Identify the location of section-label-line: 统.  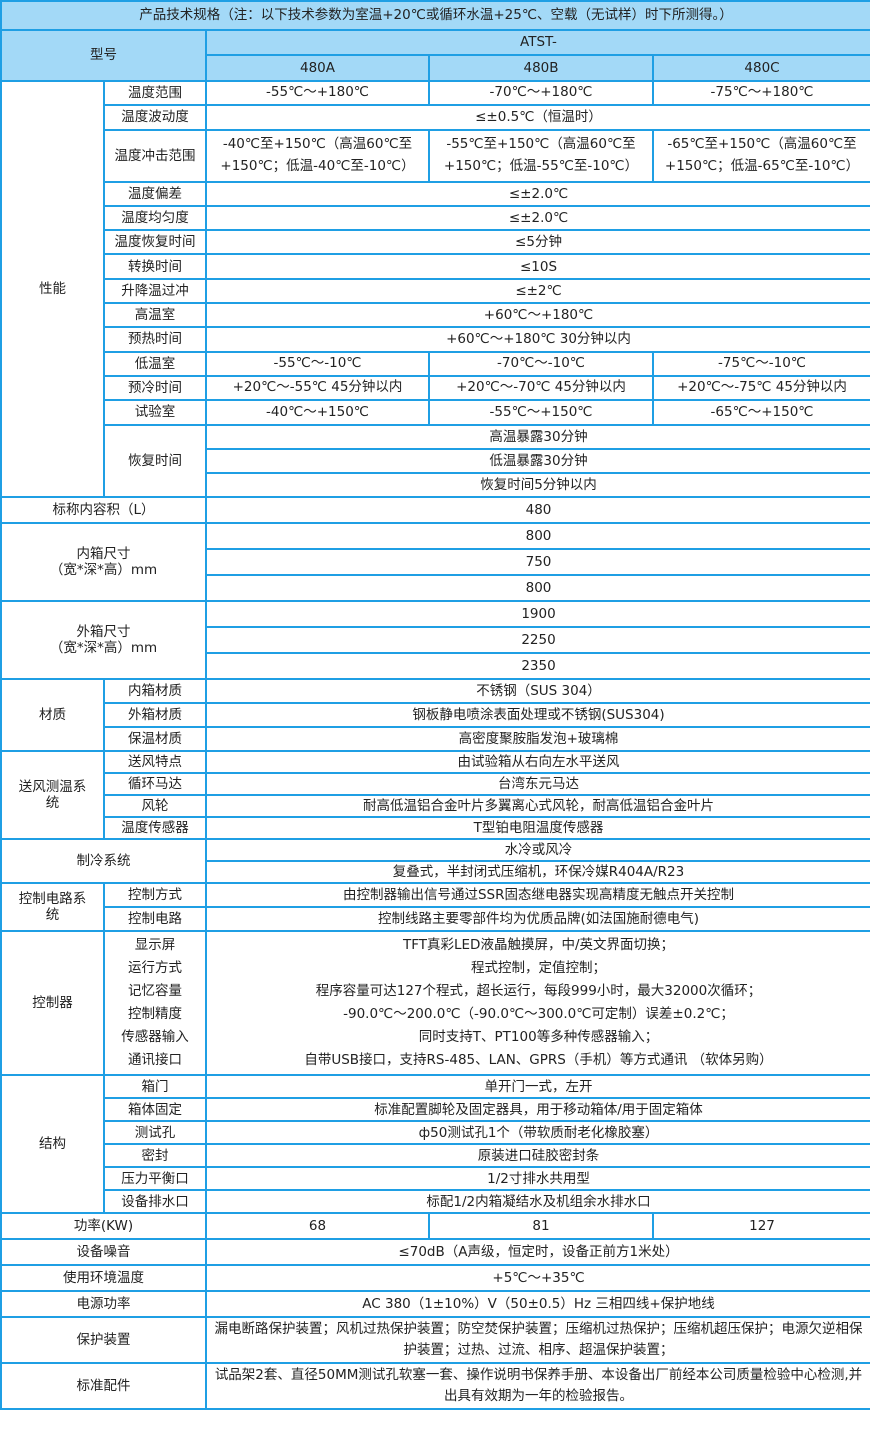
(52, 915).